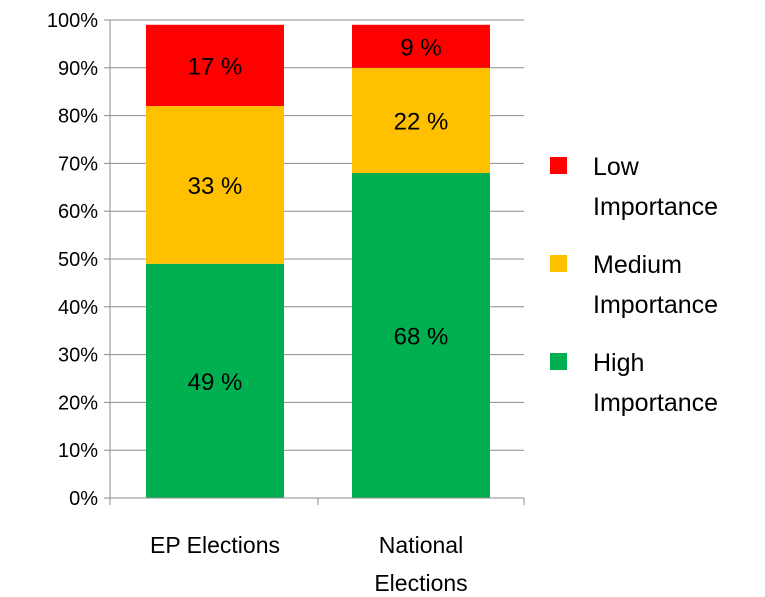 This screenshot has height=597, width=765. Describe the element at coordinates (421, 545) in the screenshot. I see `x-category-label: National` at that location.